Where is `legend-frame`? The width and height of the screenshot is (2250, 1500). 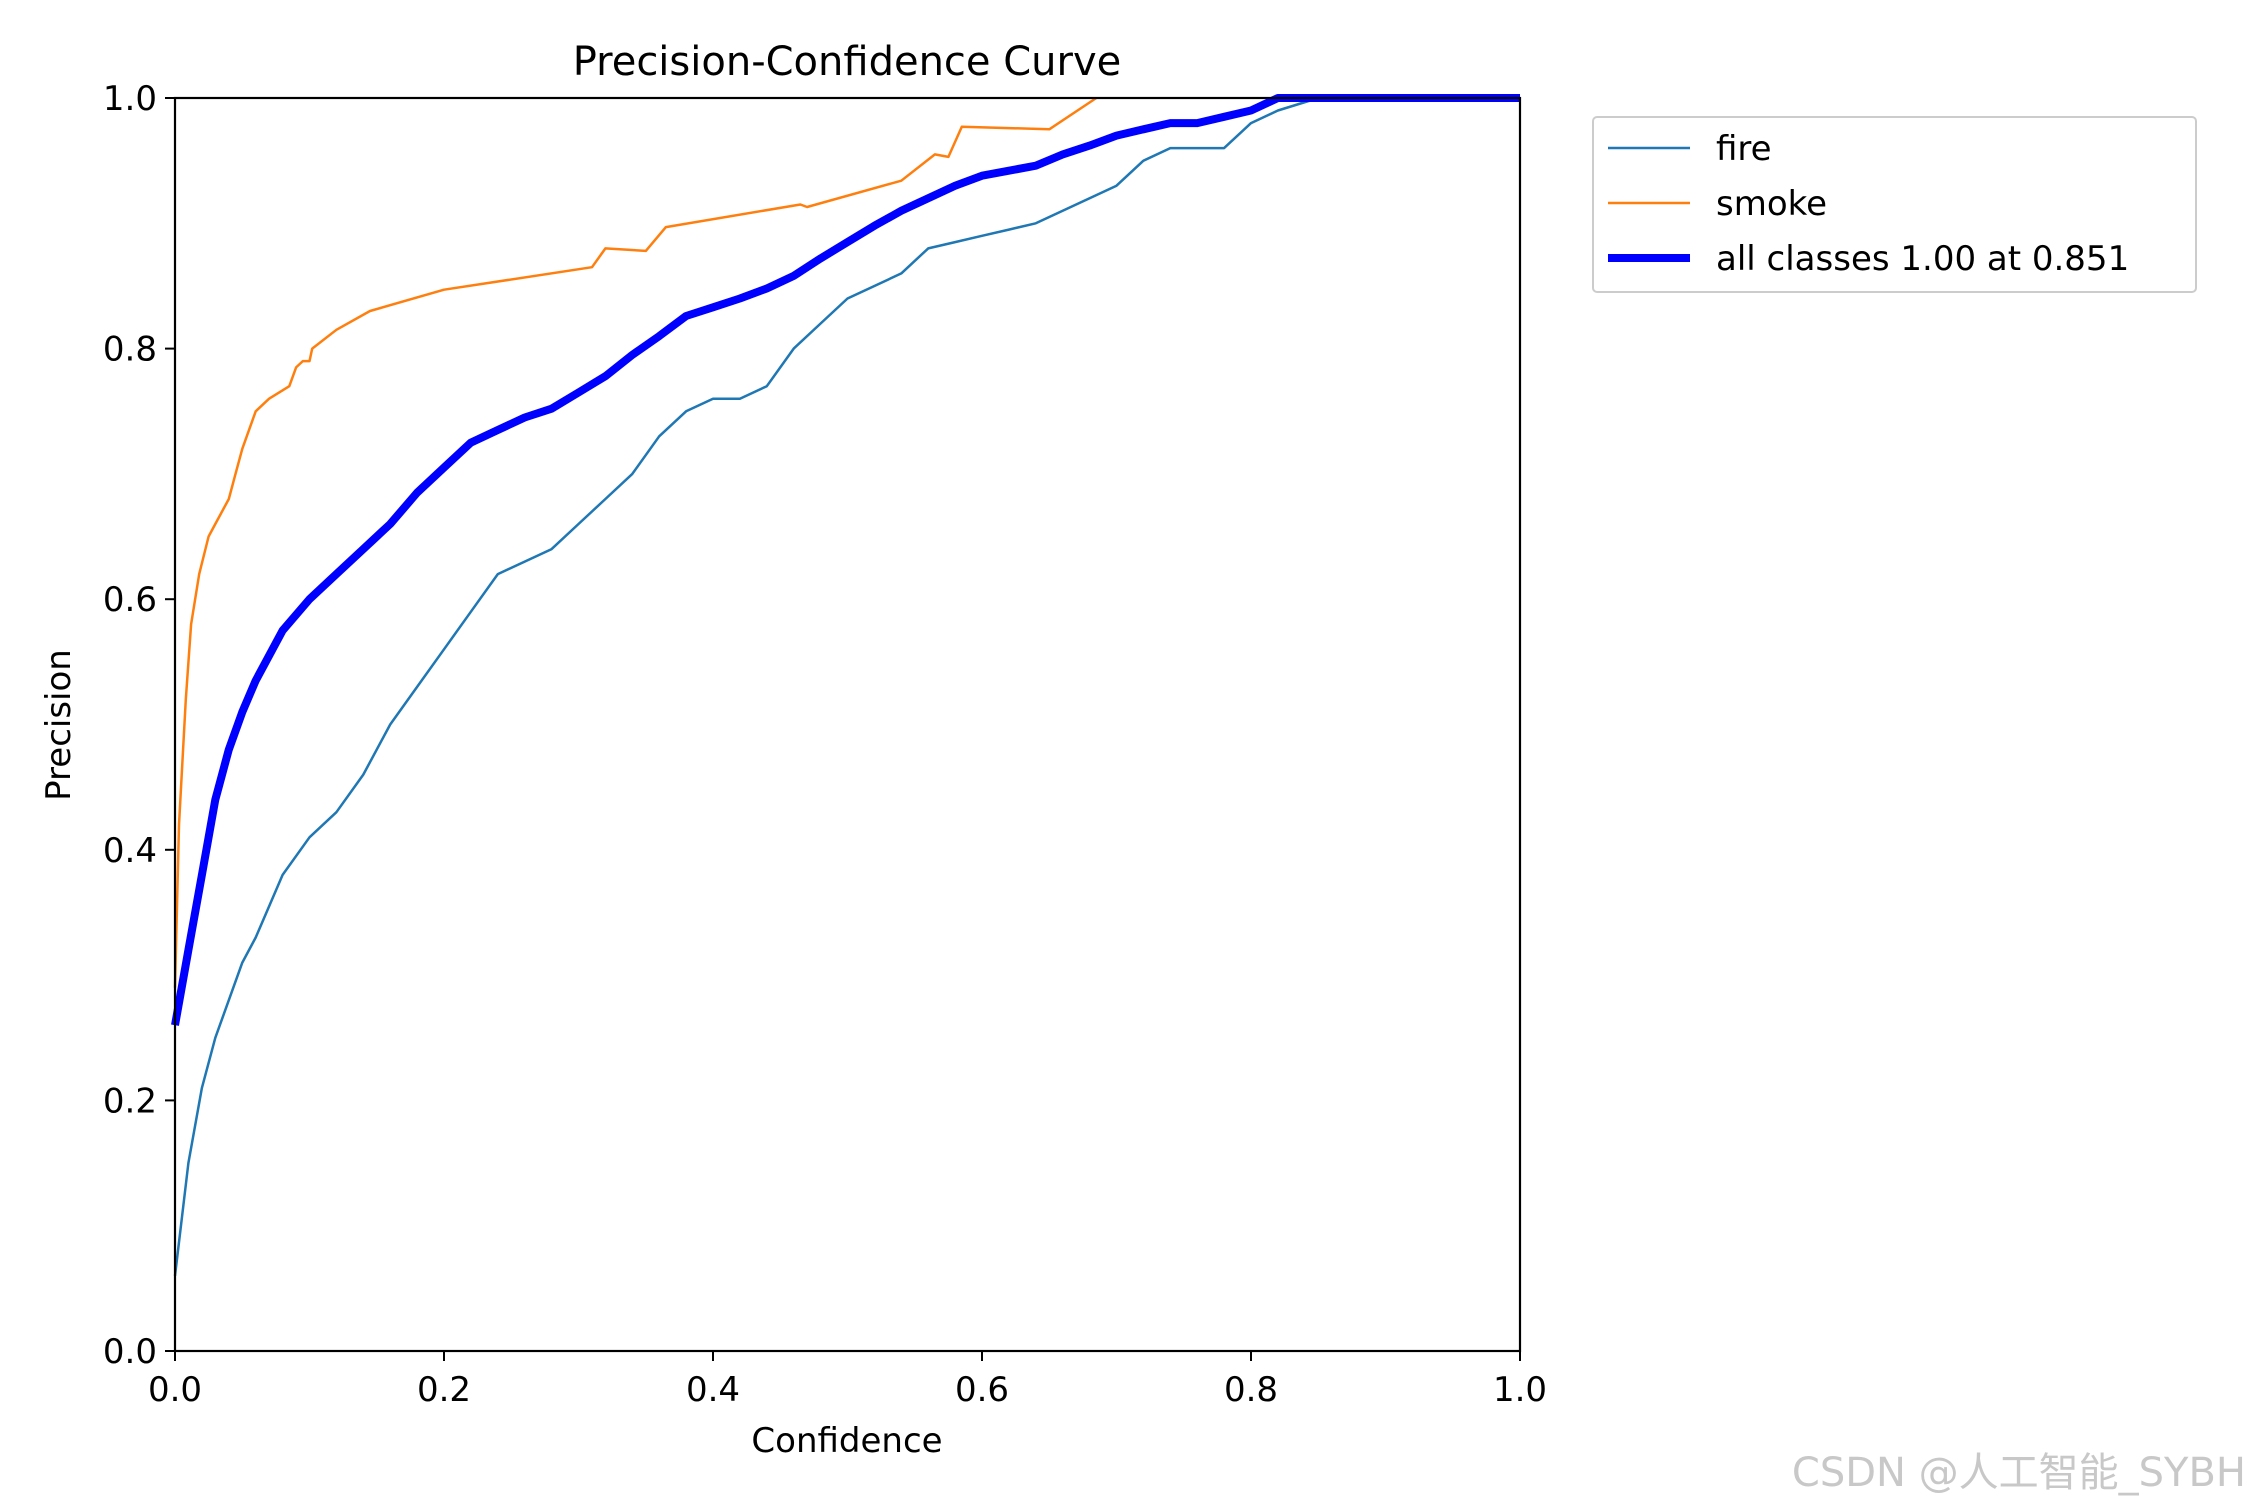 legend-frame is located at coordinates (1894, 204).